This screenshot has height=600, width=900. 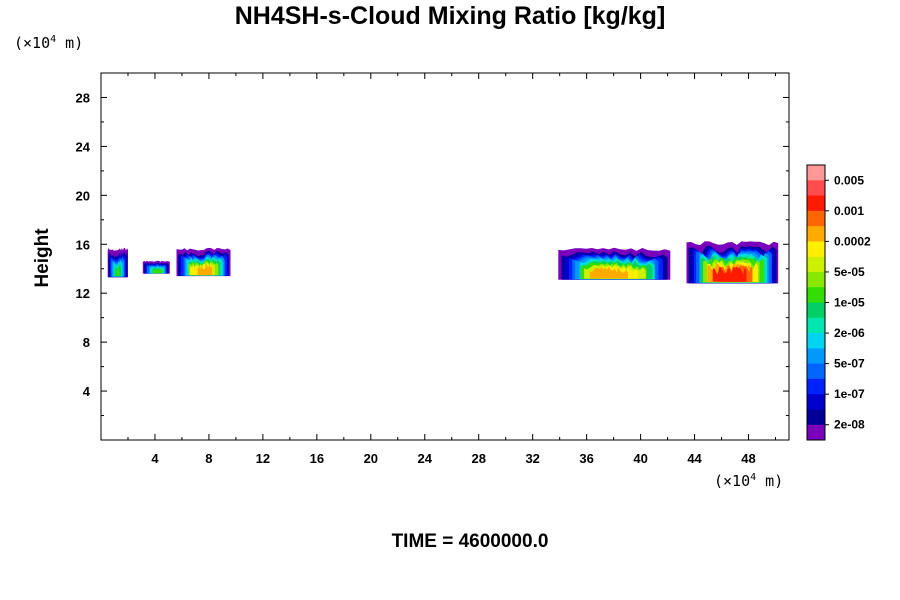 What do you see at coordinates (849, 303) in the screenshot?
I see `colorbar-label: 1e-05` at bounding box center [849, 303].